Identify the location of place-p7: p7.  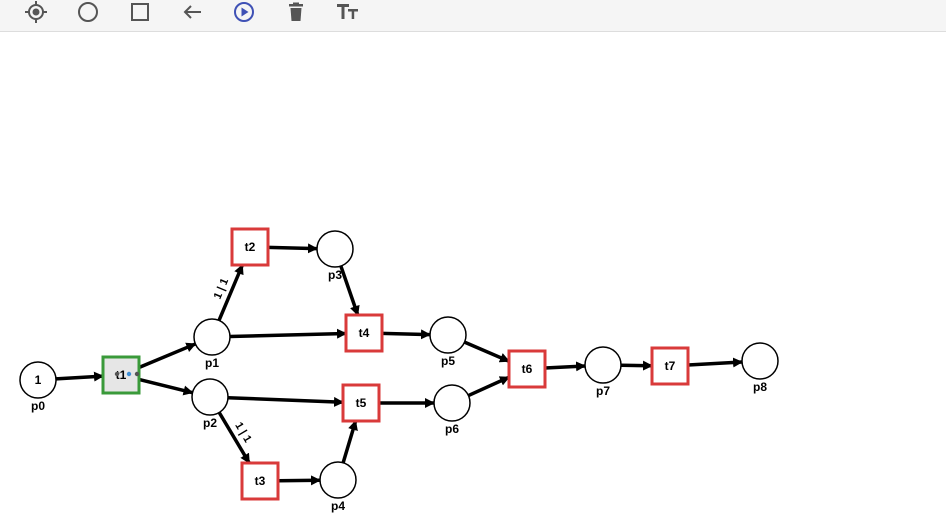
(603, 372).